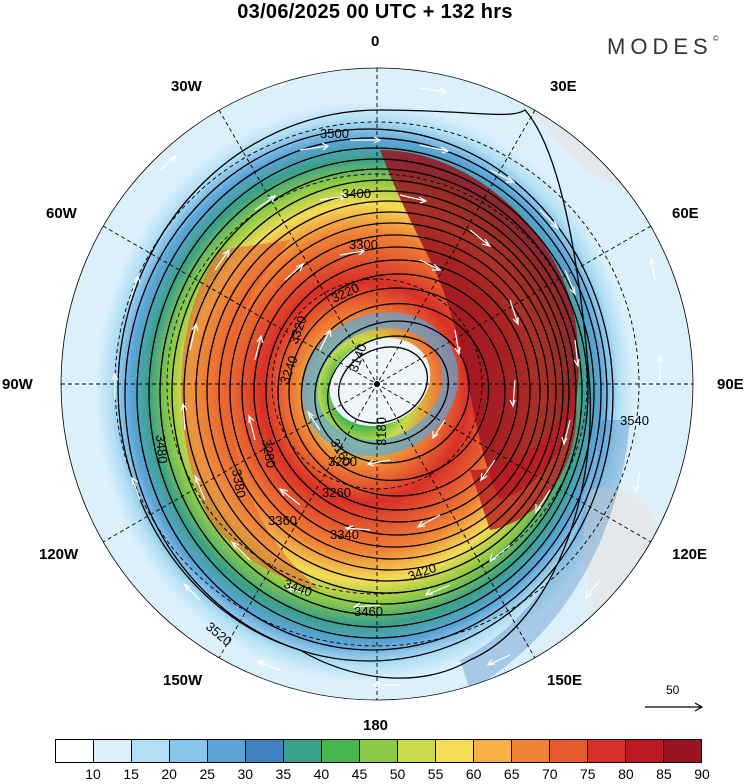  I want to click on contour-label: 3460, so click(368, 611).